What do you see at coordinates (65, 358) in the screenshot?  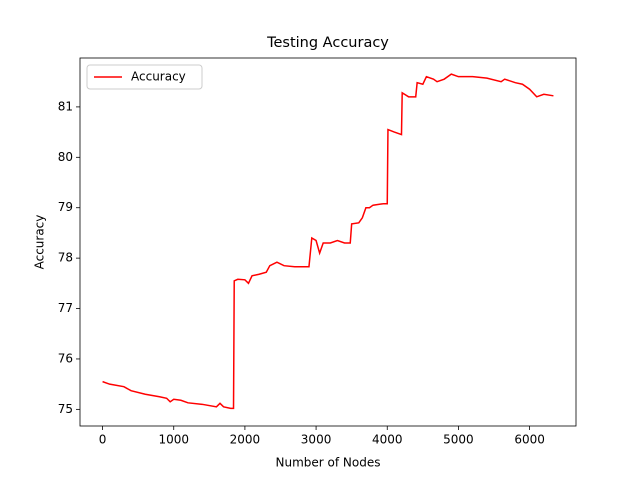 I see `y-tick-label: 76` at bounding box center [65, 358].